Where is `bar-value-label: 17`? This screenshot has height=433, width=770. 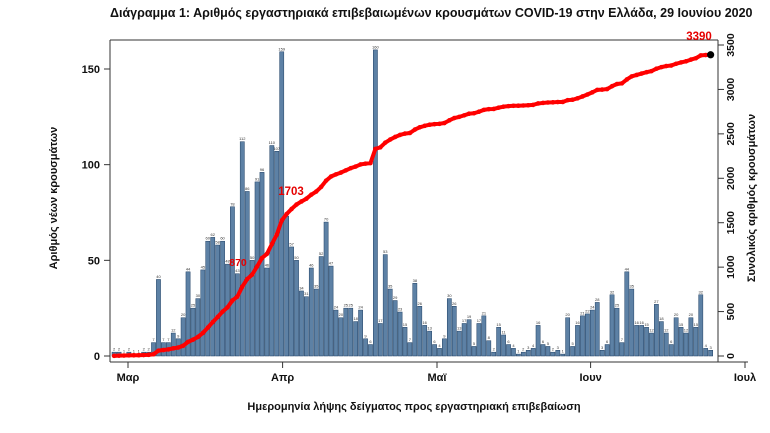 bar-value-label: 17 is located at coordinates (479, 320).